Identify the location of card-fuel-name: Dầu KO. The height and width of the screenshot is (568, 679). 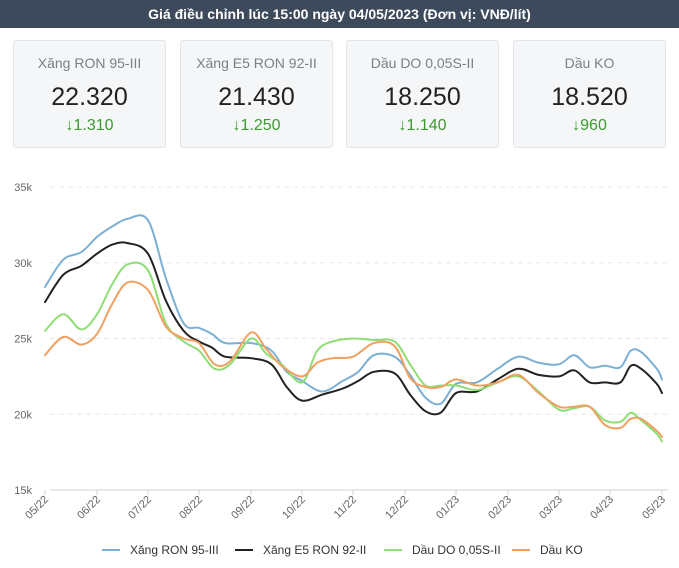
(589, 63).